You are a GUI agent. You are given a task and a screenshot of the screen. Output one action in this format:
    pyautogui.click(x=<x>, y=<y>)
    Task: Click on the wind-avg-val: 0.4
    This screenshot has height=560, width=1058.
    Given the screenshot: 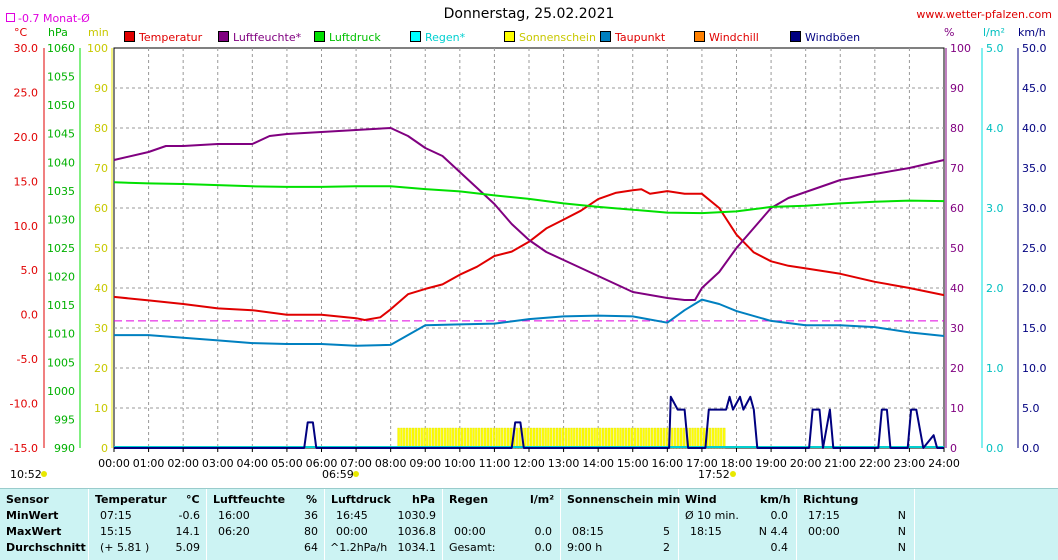 What is the action you would take?
    pyautogui.click(x=779, y=547)
    